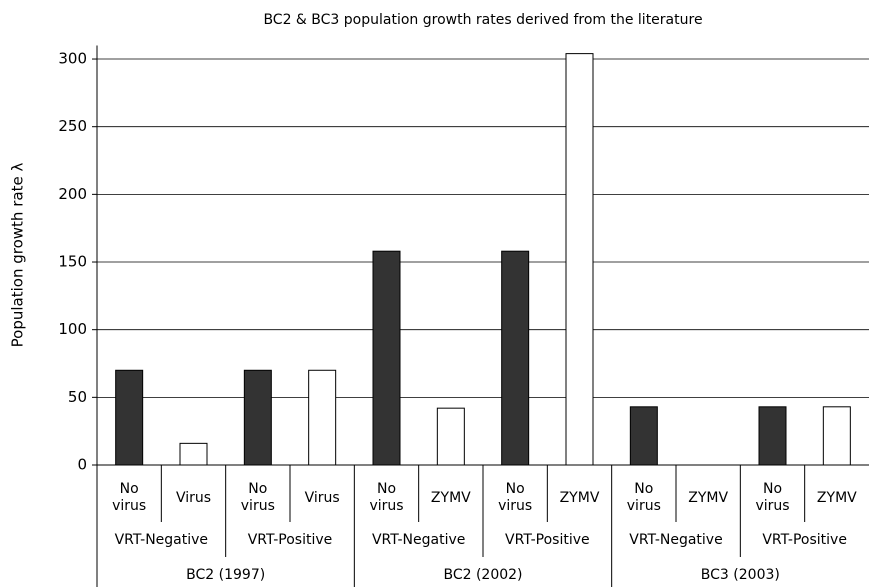  Describe the element at coordinates (72, 329) in the screenshot. I see `y-tick-label: 100` at that location.